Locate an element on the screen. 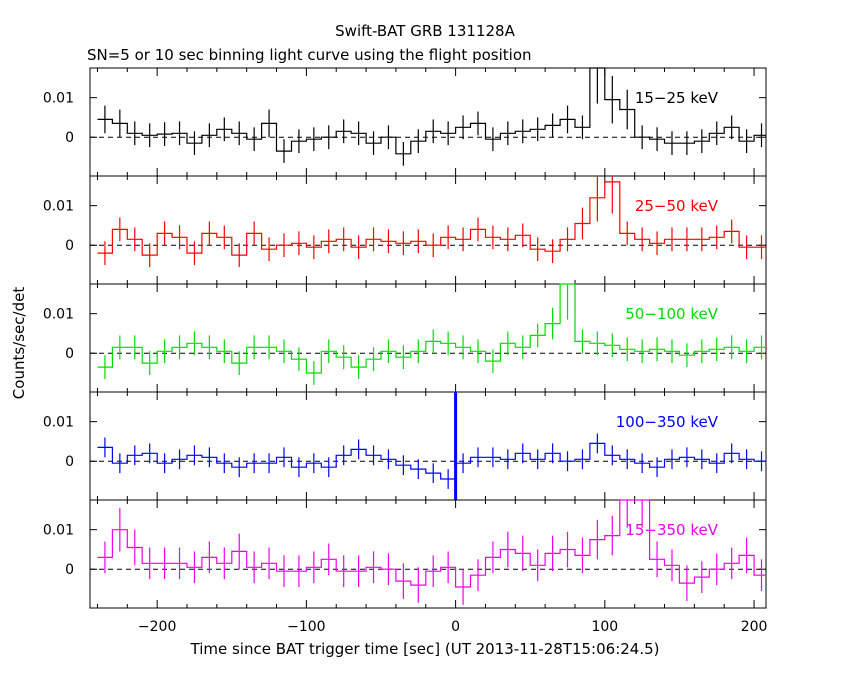 Image resolution: width=850 pixels, height=680 pixels. panel-1: 0 0.01 25−50 keV is located at coordinates (405, 230).